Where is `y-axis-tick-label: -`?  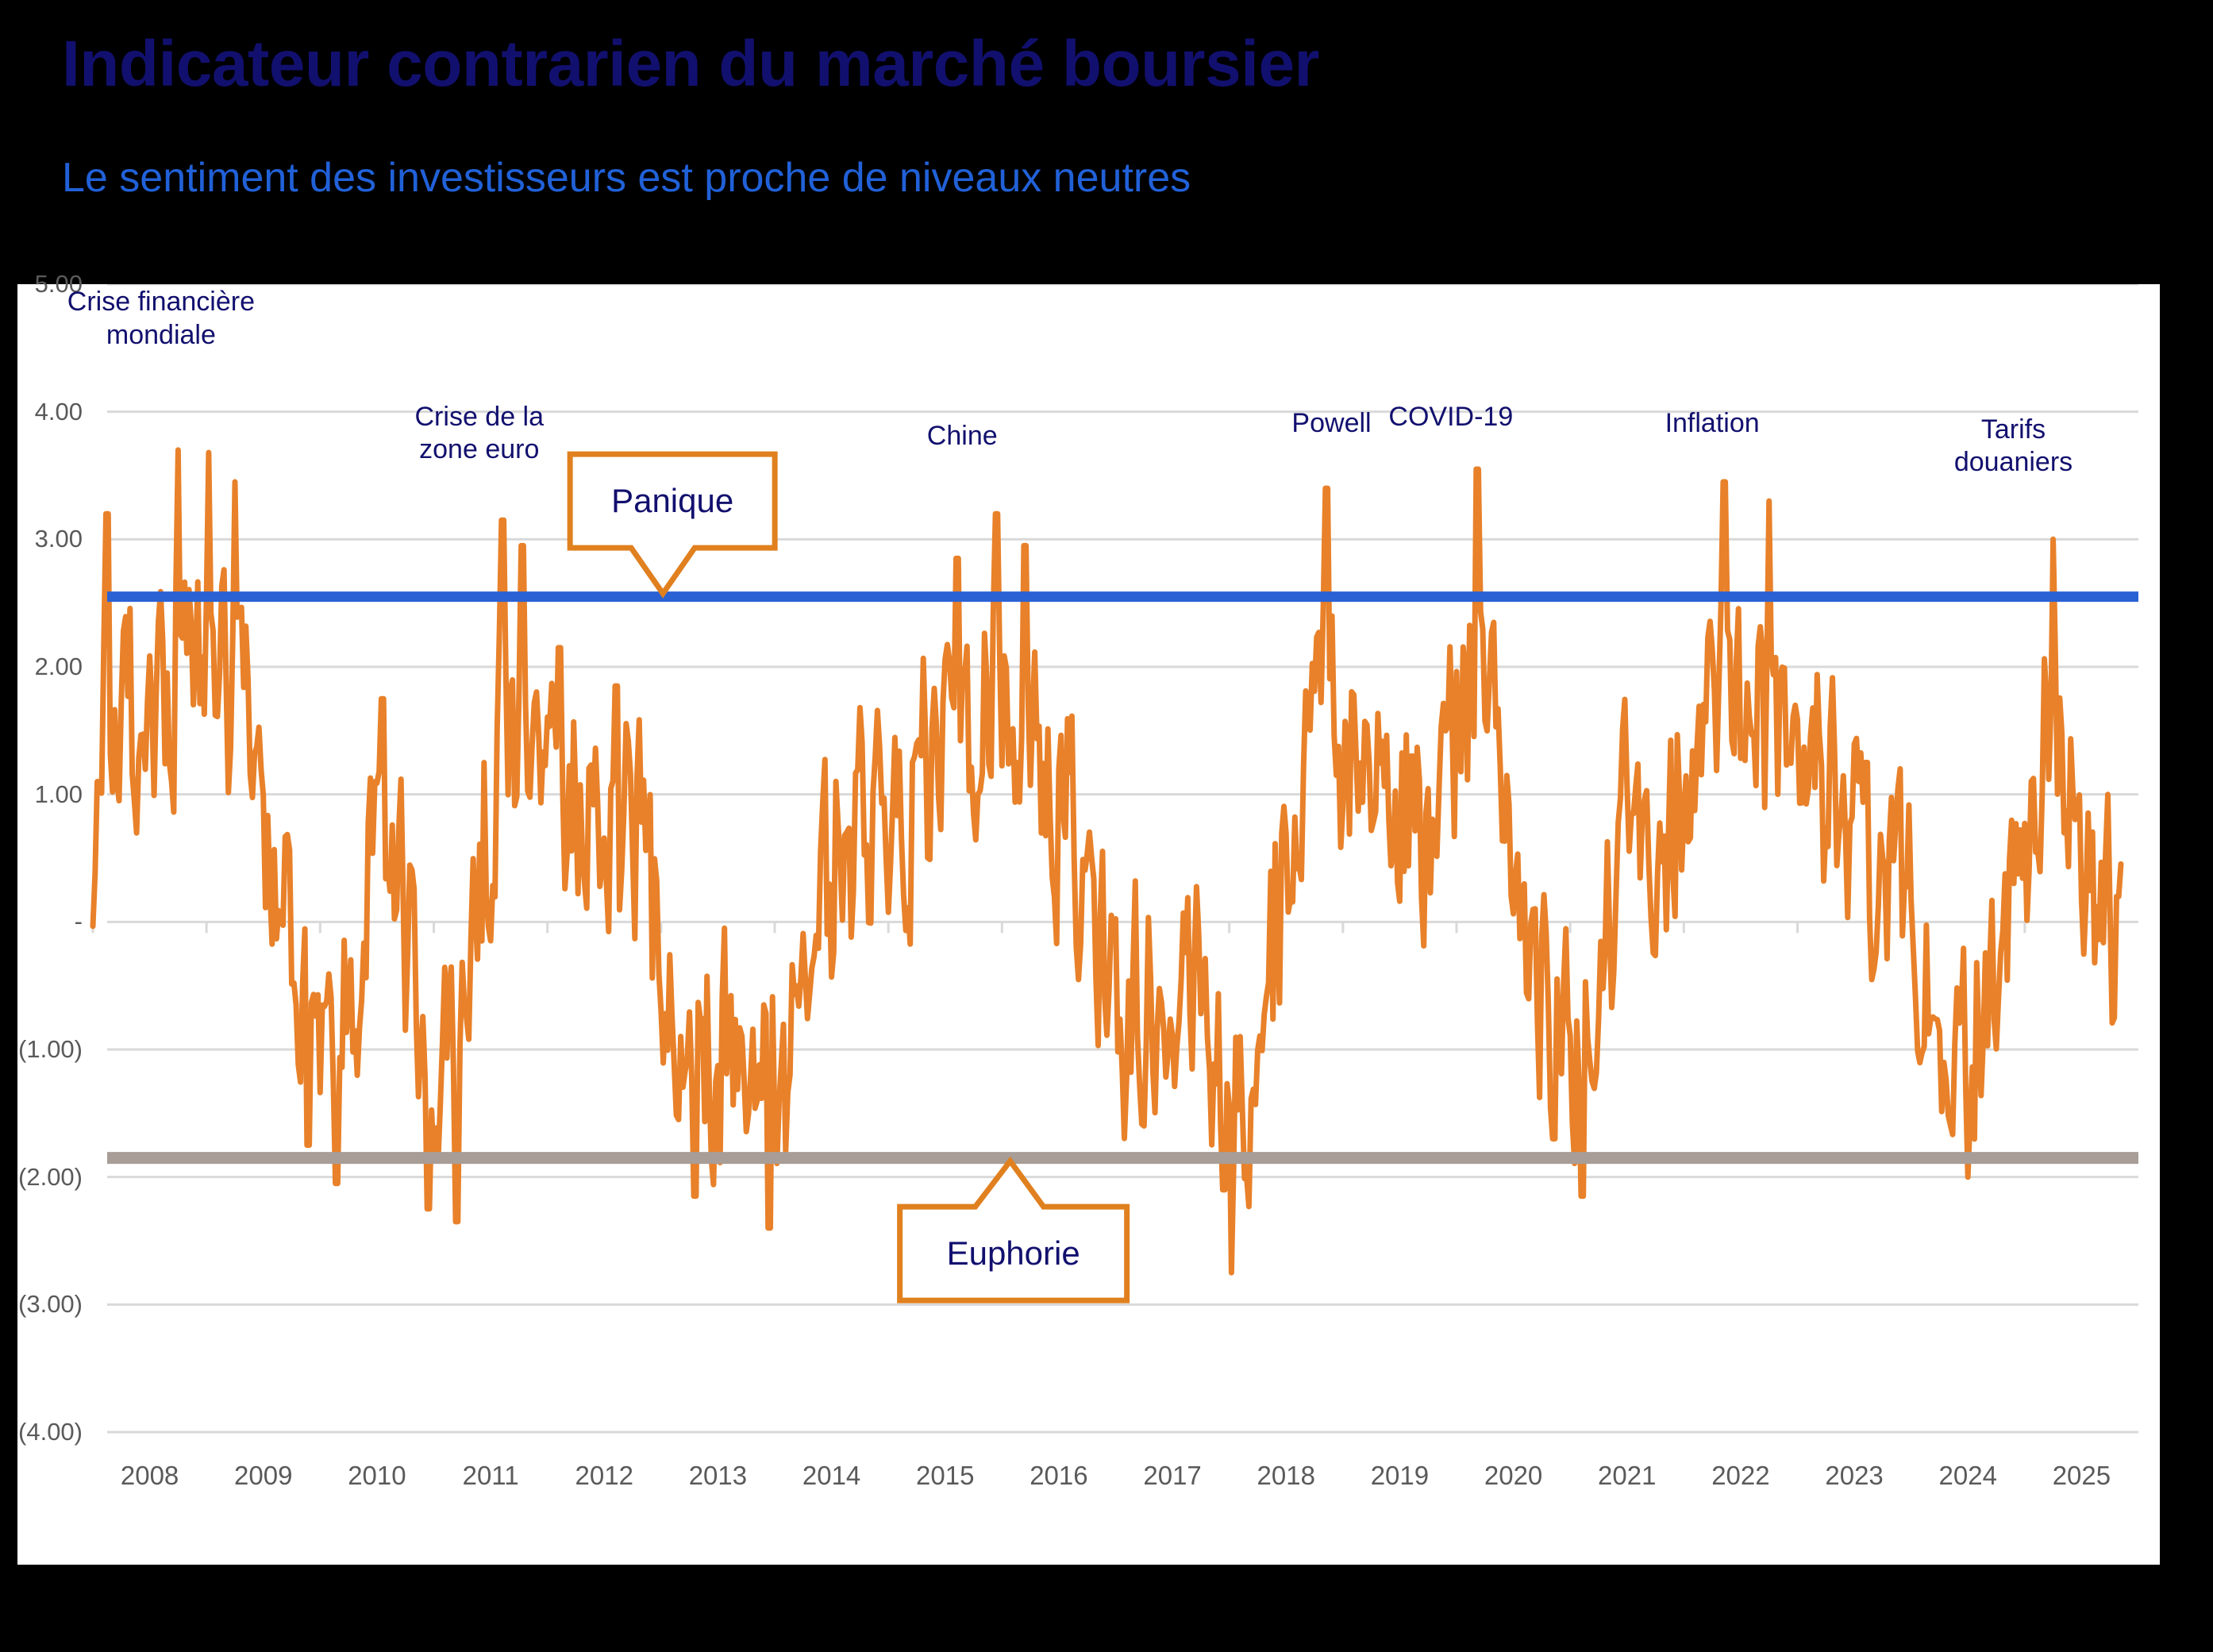
y-axis-tick-label: - is located at coordinates (78, 922).